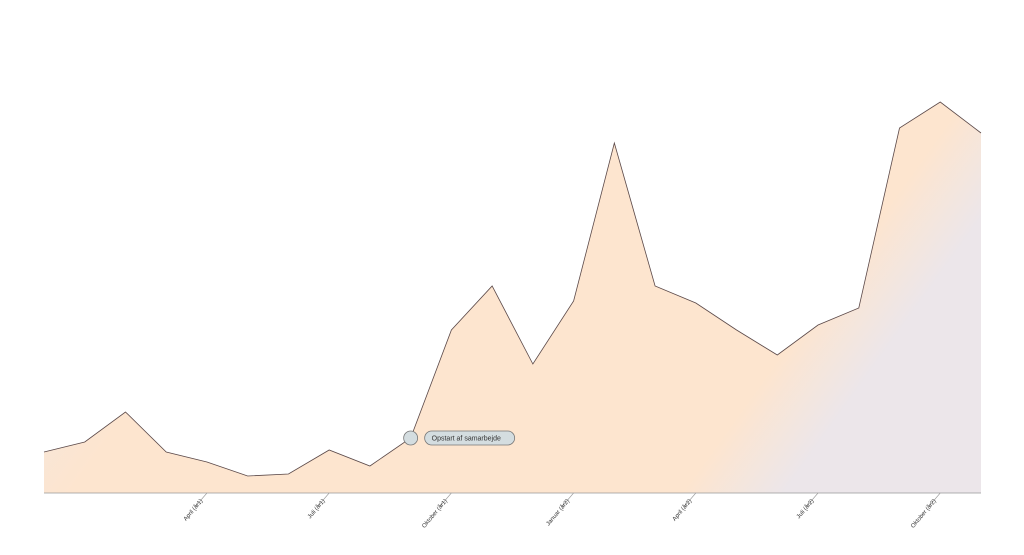 The height and width of the screenshot is (555, 1024). What do you see at coordinates (558, 513) in the screenshot?
I see `x-tick-label: Januar (år2)` at bounding box center [558, 513].